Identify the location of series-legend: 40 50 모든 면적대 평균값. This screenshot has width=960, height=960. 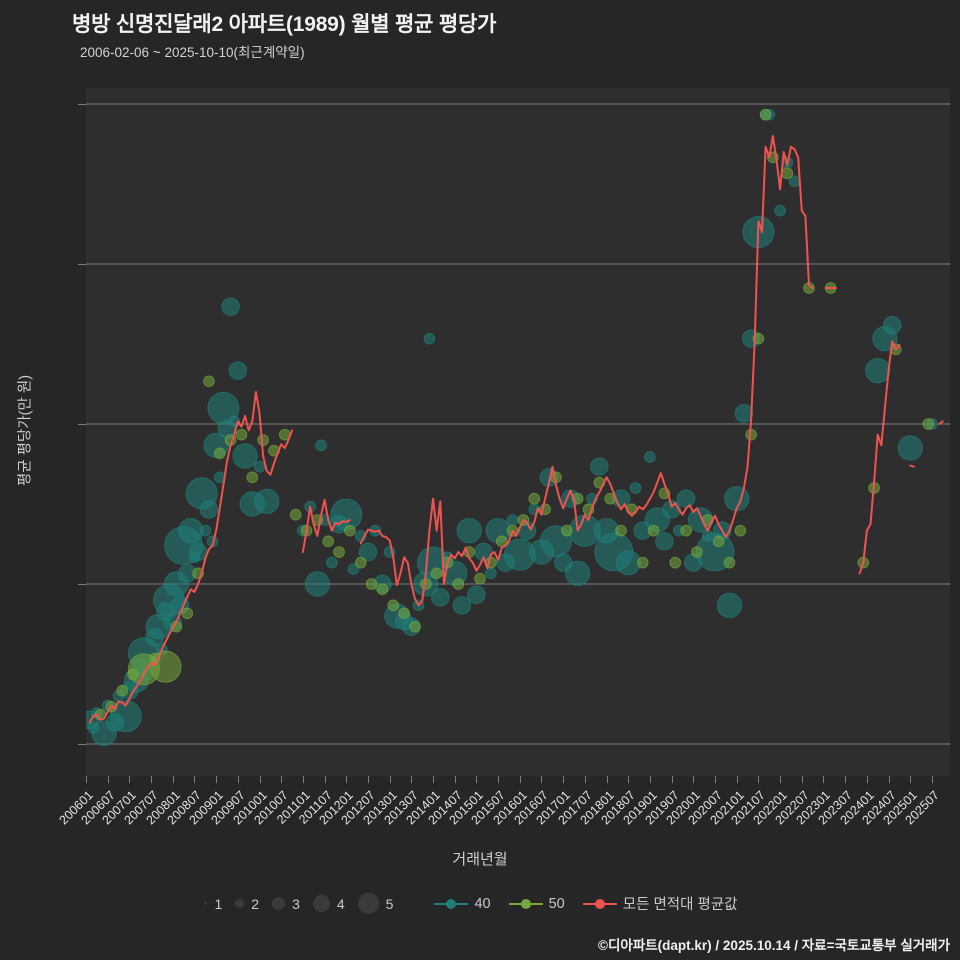
(594, 903).